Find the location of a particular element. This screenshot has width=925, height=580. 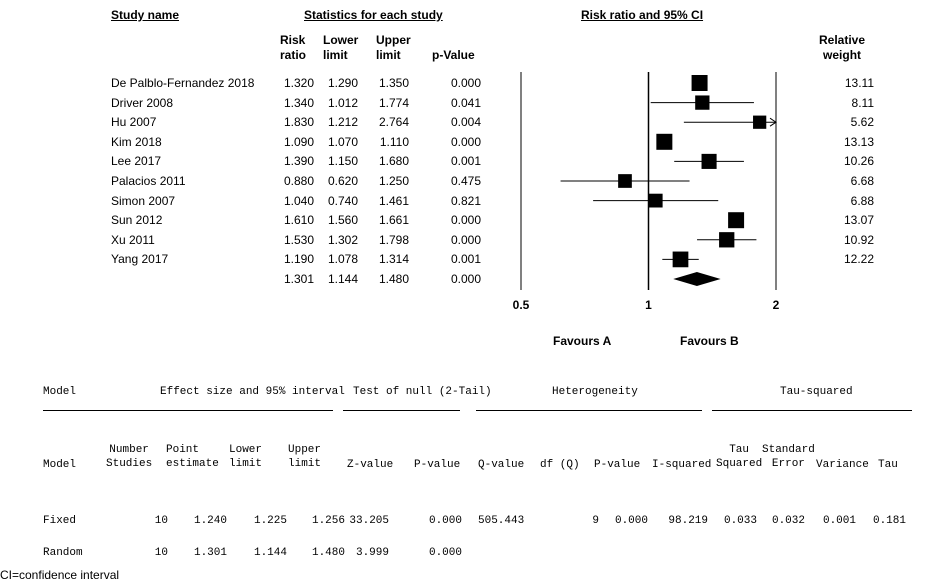

meta-cell-point: 1.301 is located at coordinates (210, 553).